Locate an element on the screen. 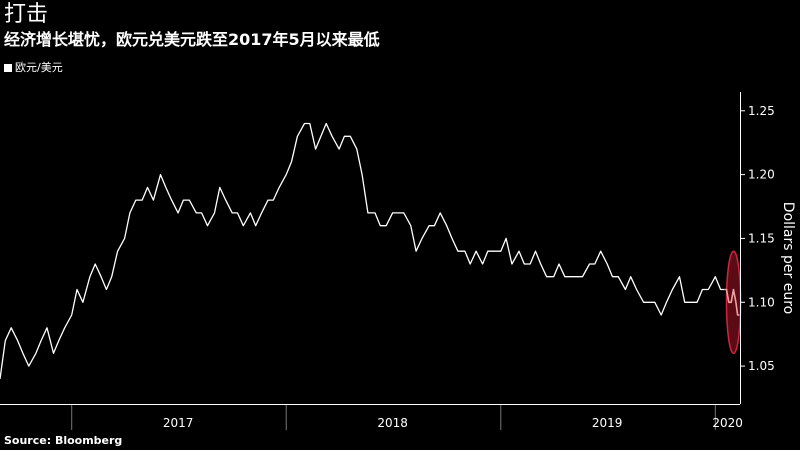  x-tick-label: 2020 is located at coordinates (727, 423).